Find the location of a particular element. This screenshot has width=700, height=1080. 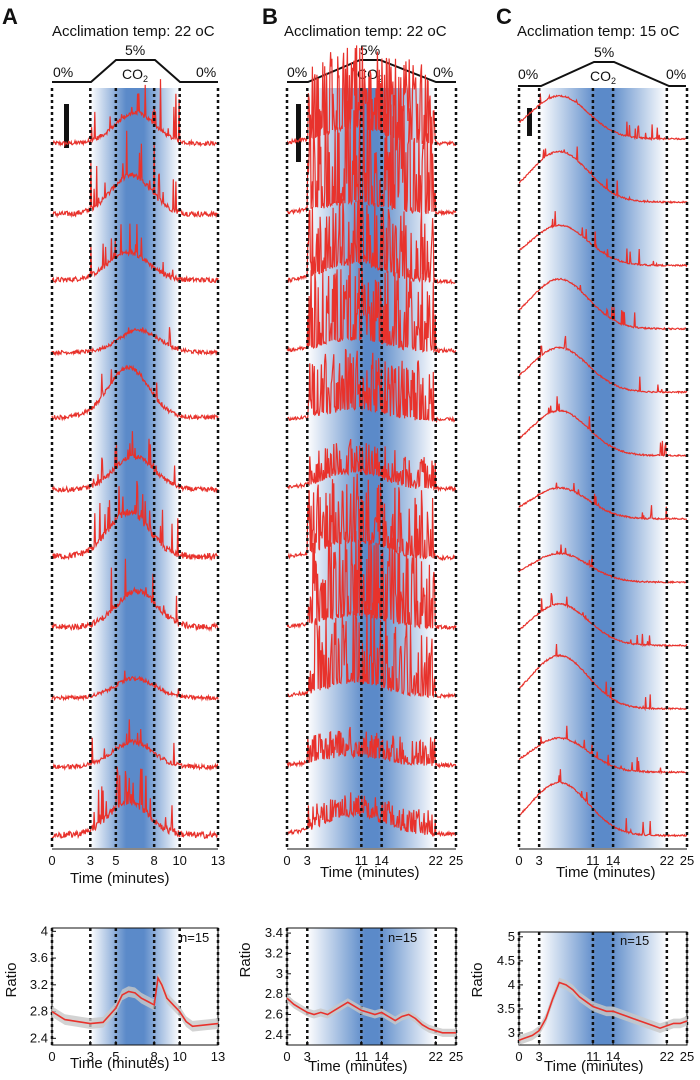

summary-ytick-label-a-3.6: 3.6 is located at coordinates (39, 957).